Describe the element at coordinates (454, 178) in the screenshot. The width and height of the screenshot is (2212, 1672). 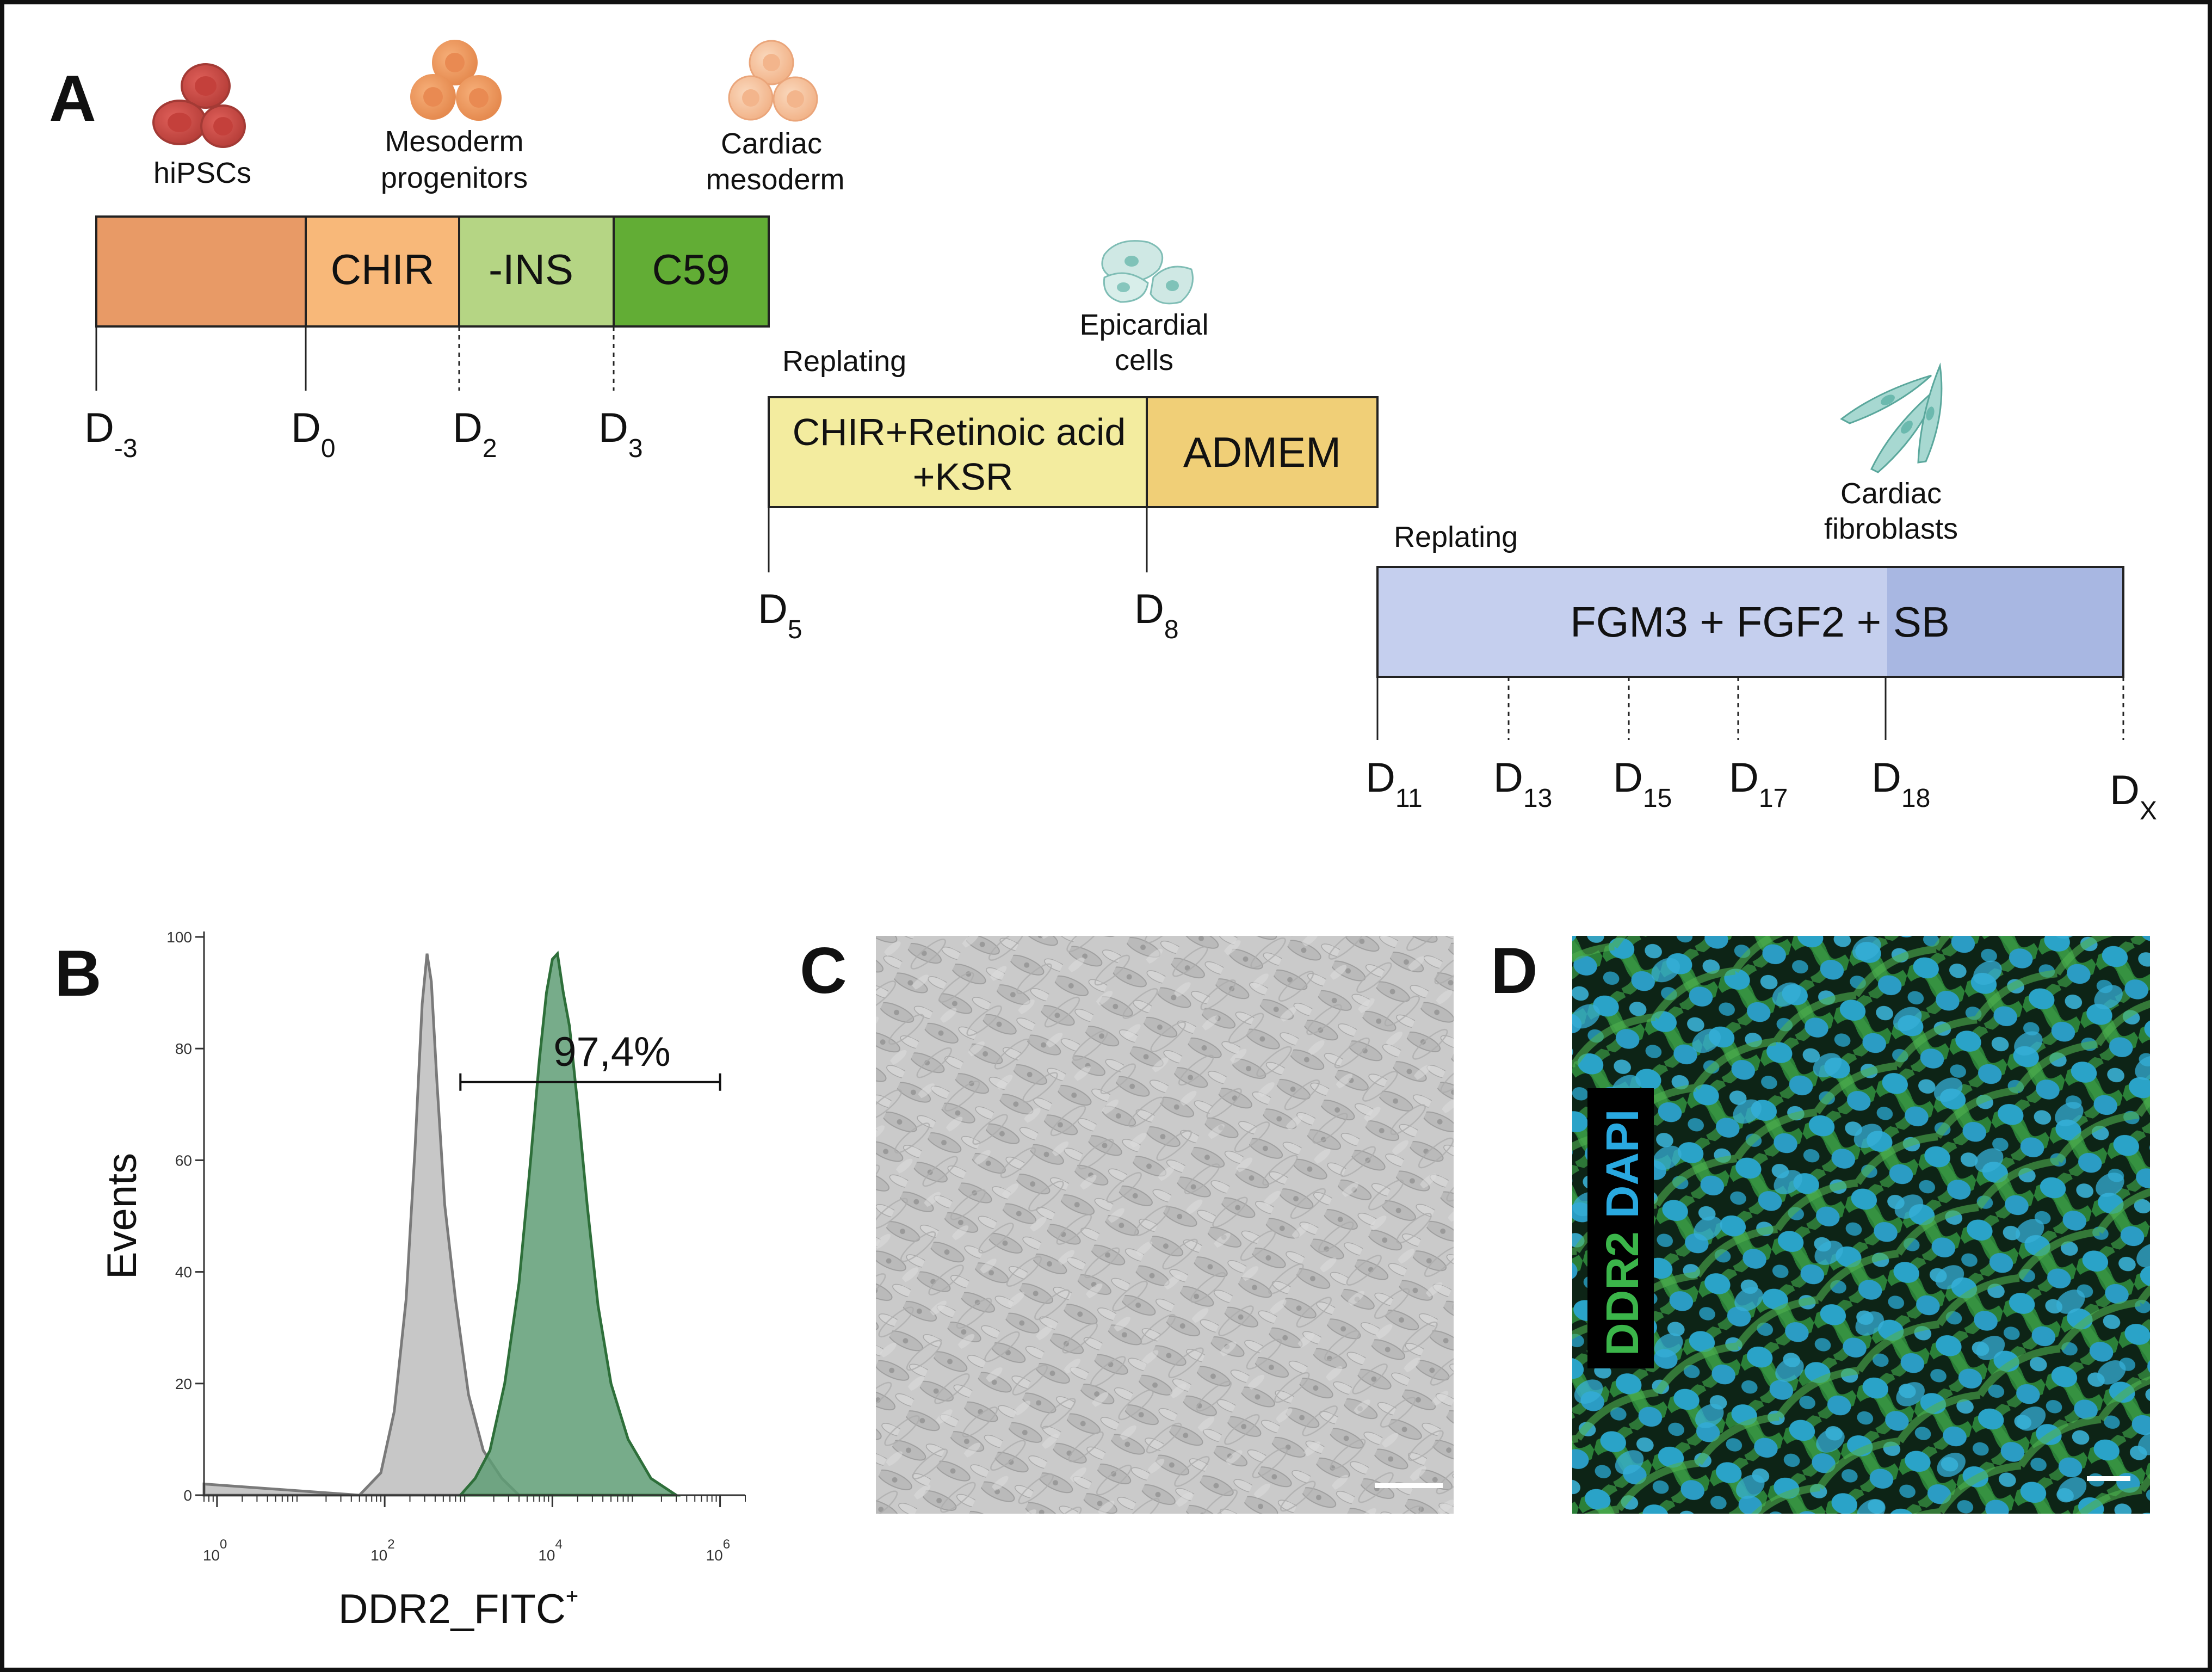
I see `mesoderm-label-2: progenitors` at that location.